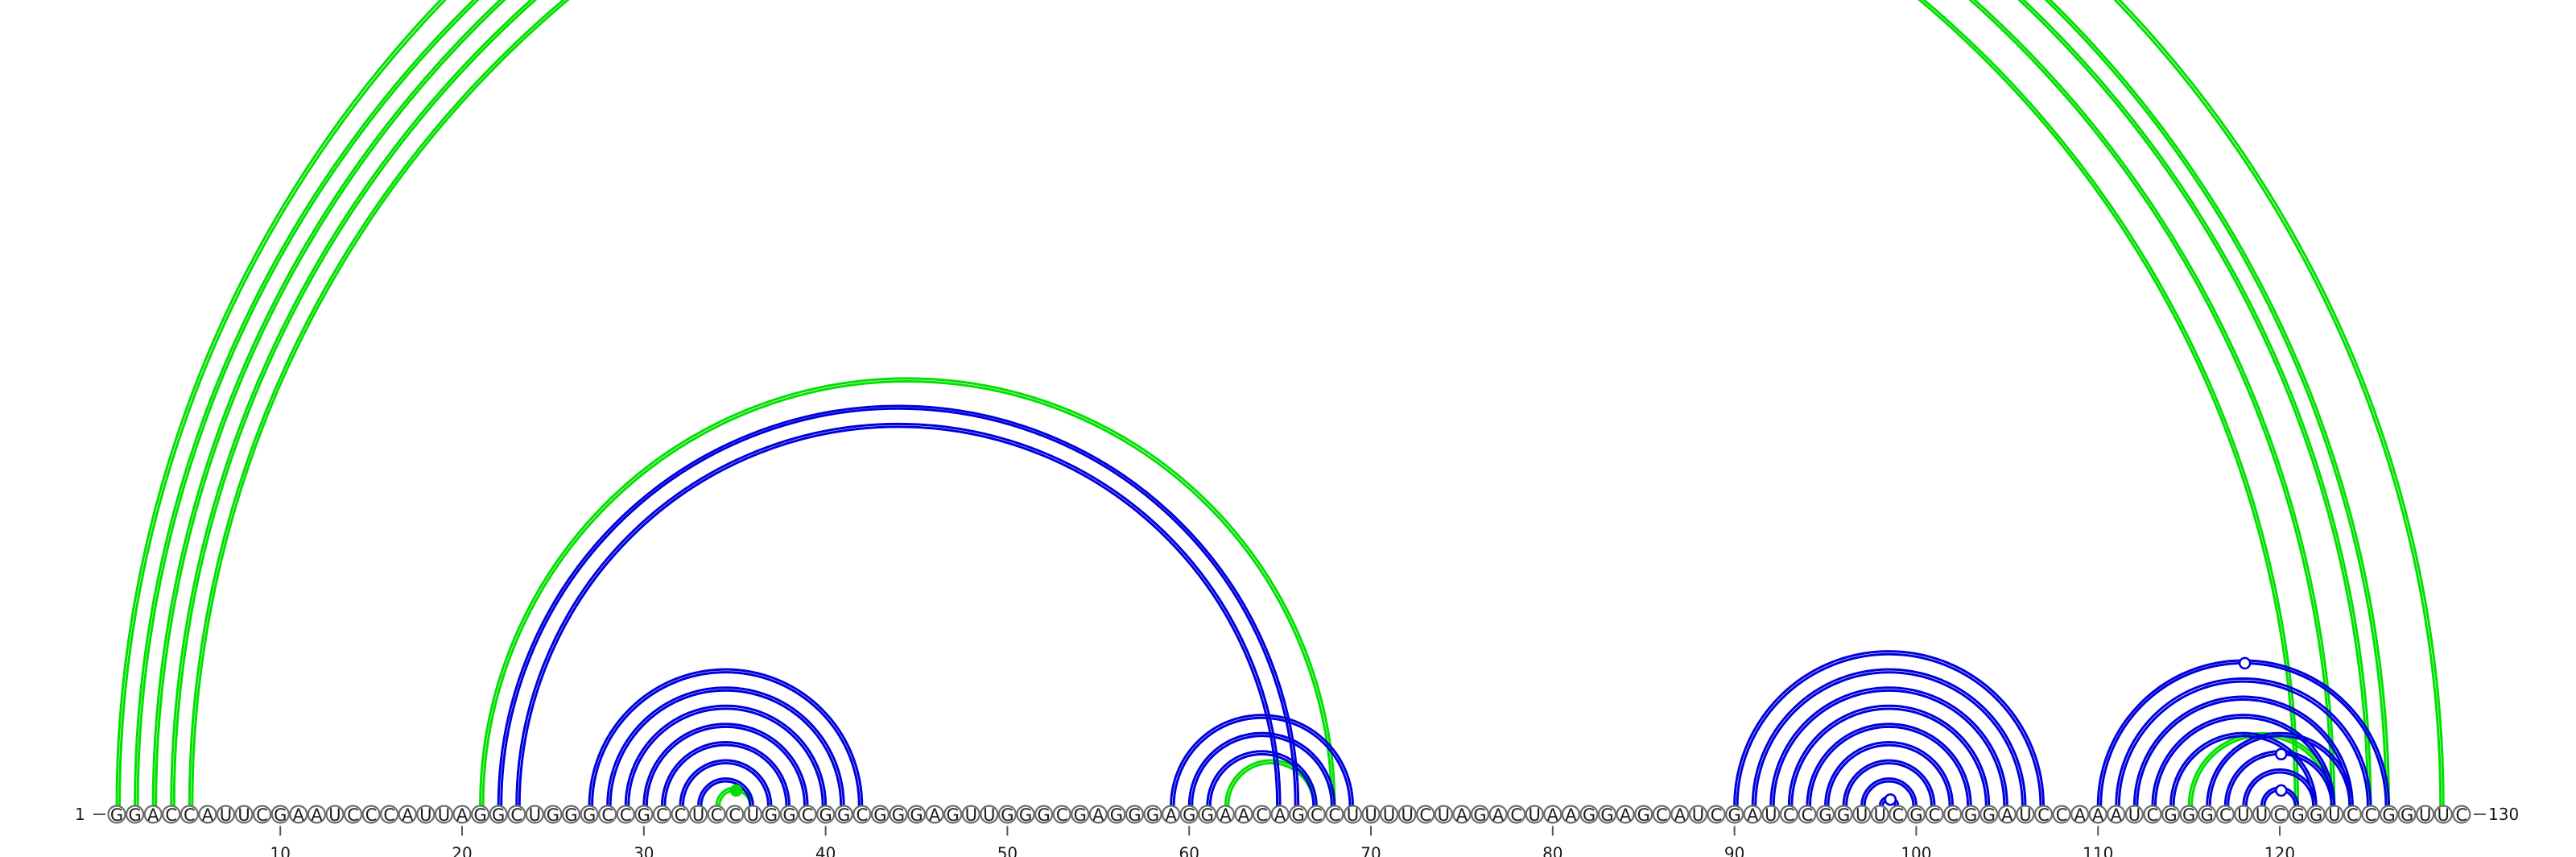  Describe the element at coordinates (825, 850) in the screenshot. I see `tick-label: 40` at that location.